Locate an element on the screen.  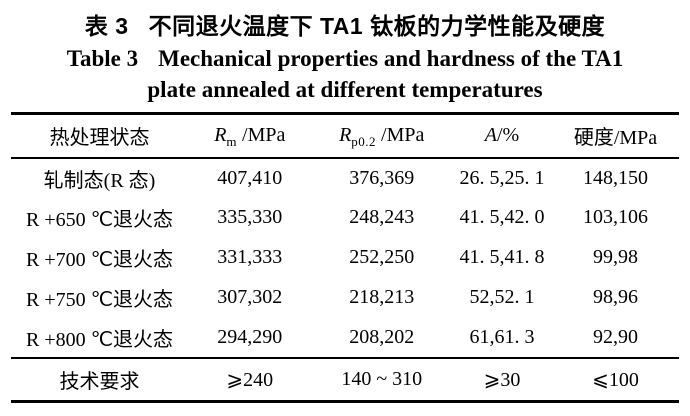
col-header-heat-treatment-state: 热处理状态 is located at coordinates (100, 136).